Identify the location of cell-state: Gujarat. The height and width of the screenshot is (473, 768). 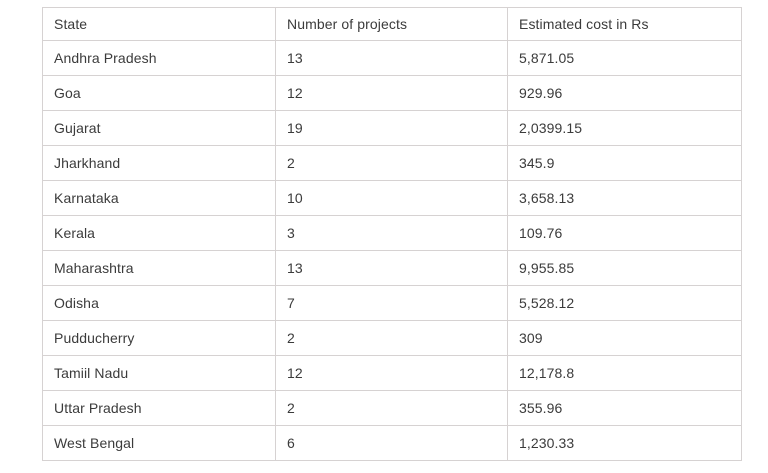
(159, 128).